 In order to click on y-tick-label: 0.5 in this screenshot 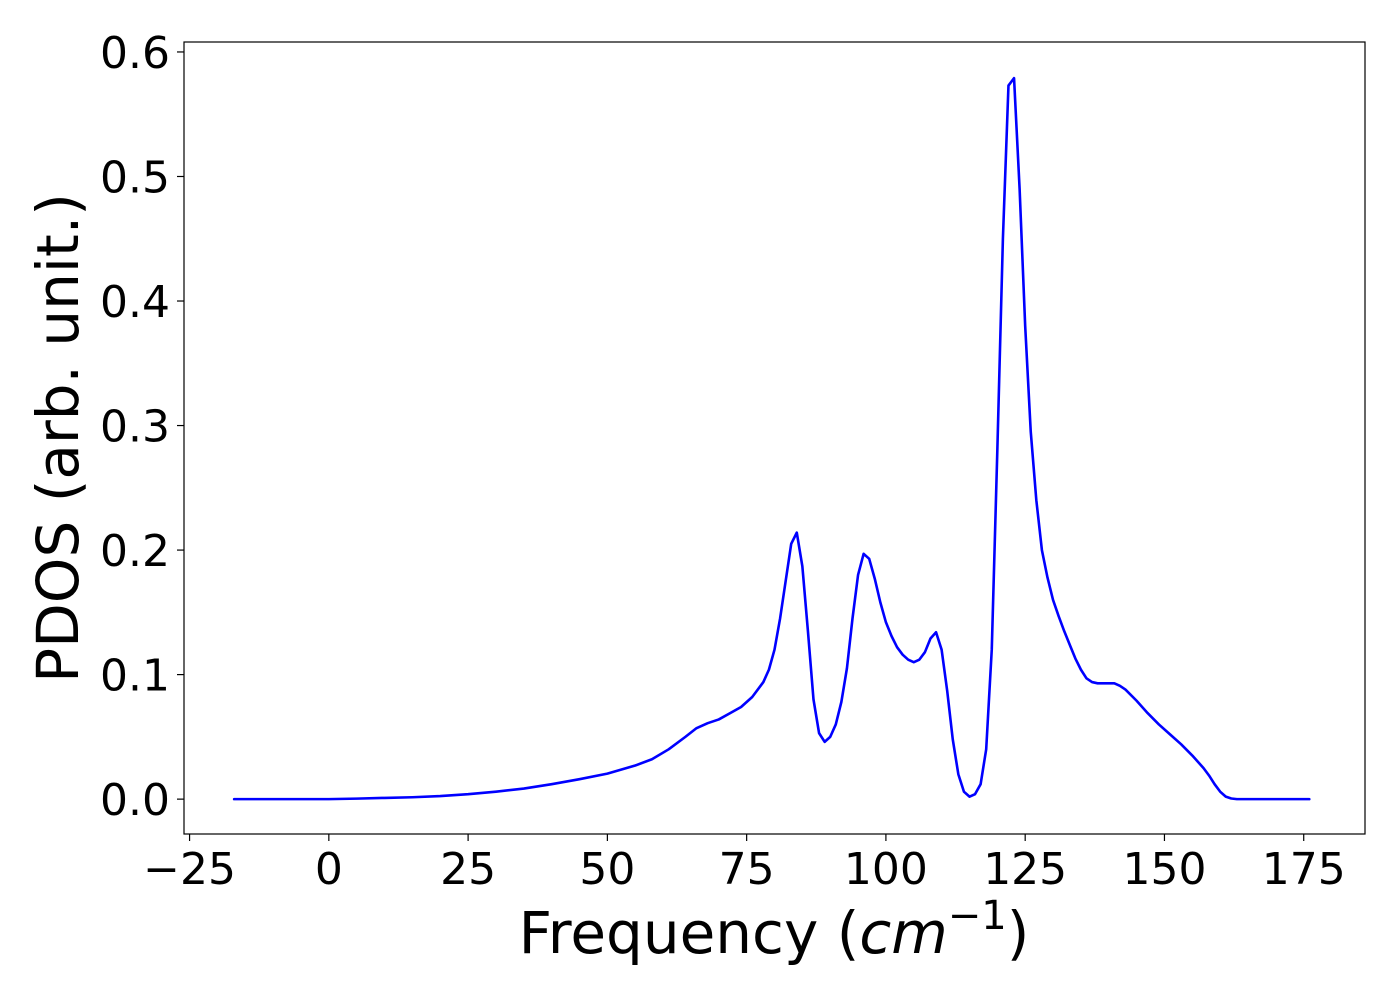, I will do `click(135, 177)`.